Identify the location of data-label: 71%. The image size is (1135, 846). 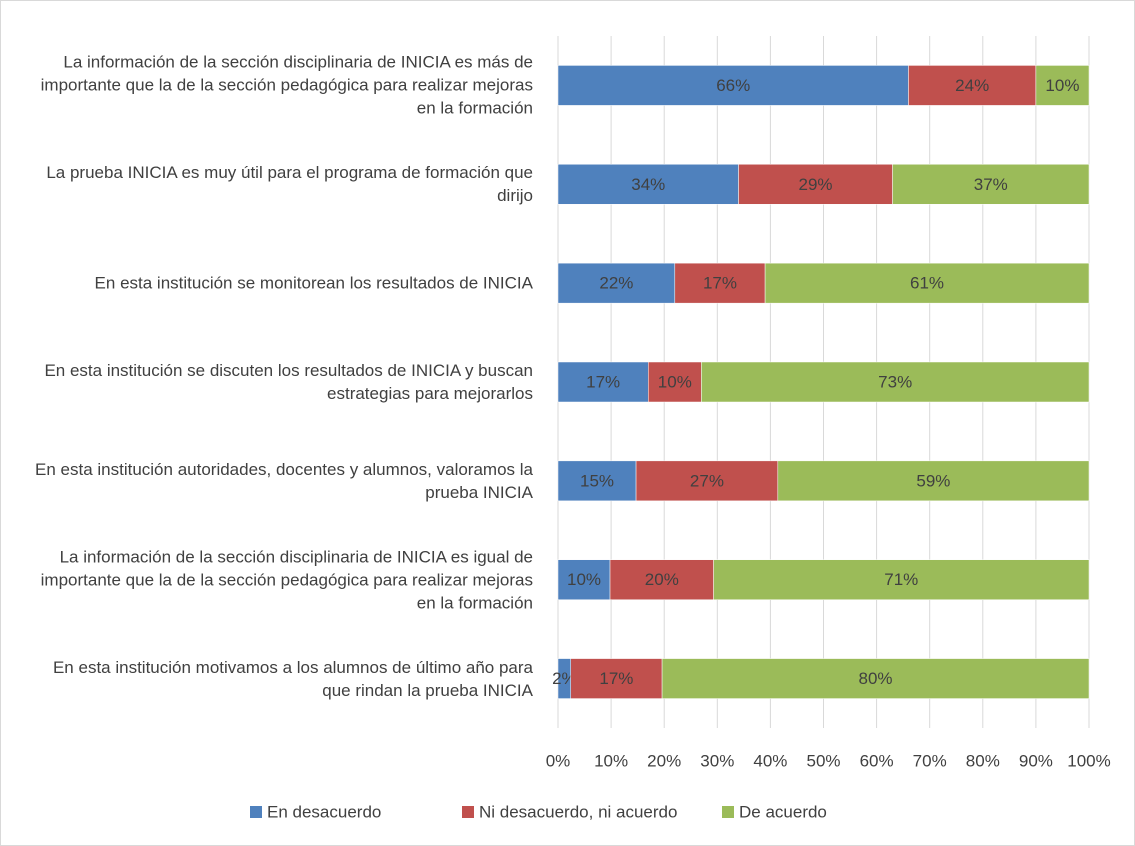
(901, 579).